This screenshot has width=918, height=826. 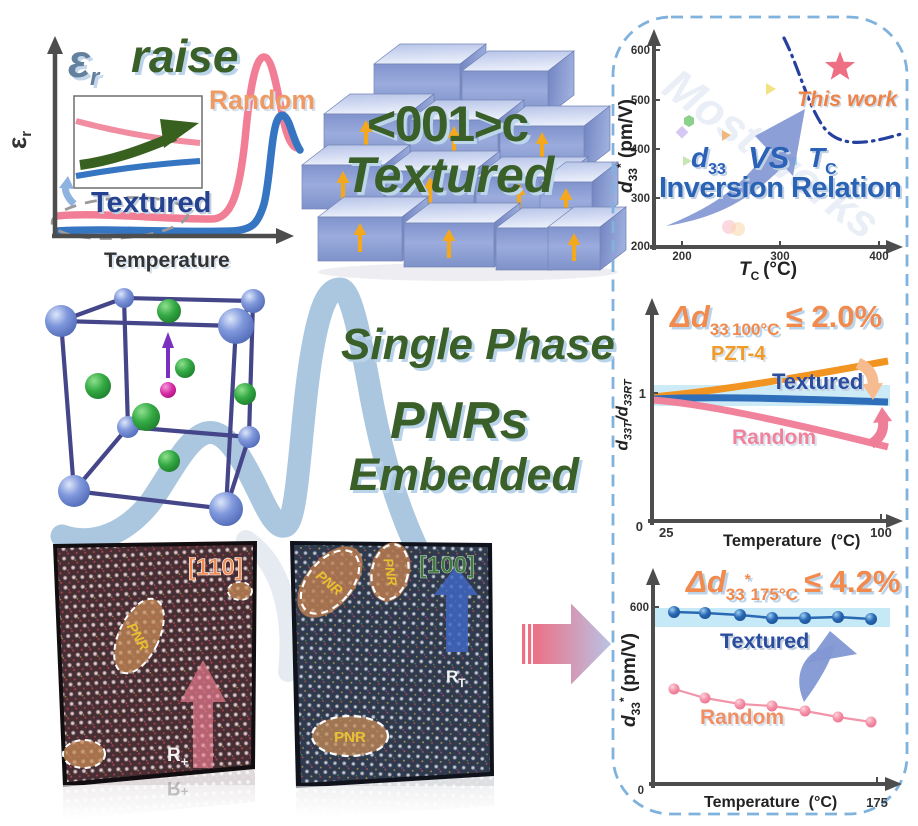 I want to click on svg-text: 100, so click(x=881, y=532).